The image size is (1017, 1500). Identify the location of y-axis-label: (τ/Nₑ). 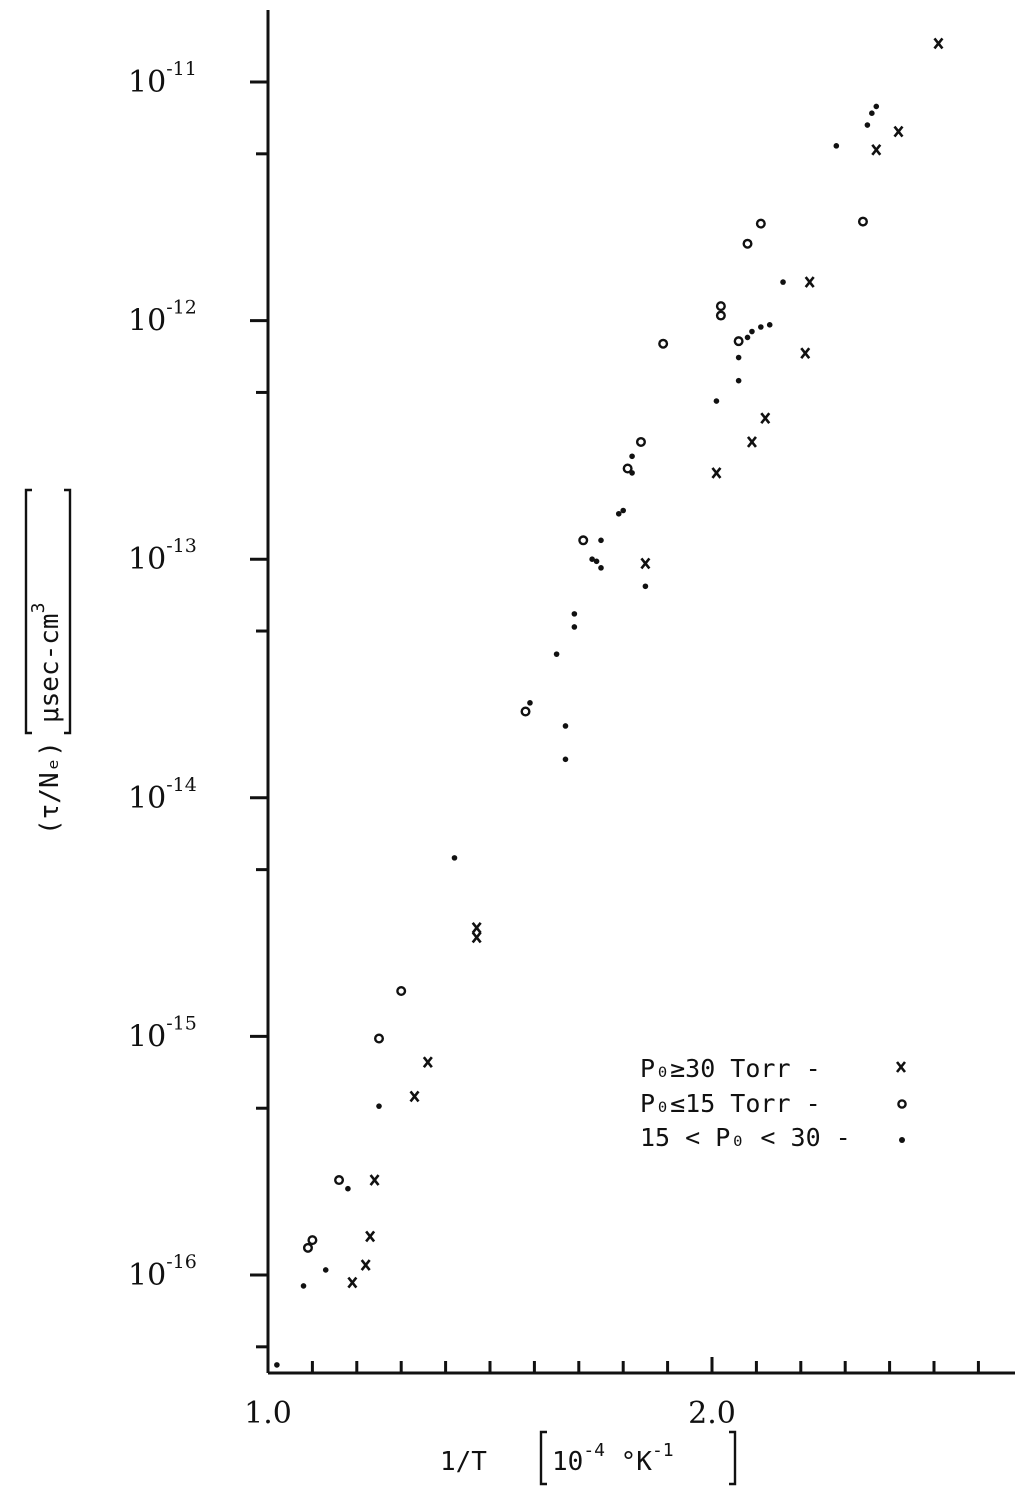
(50, 788).